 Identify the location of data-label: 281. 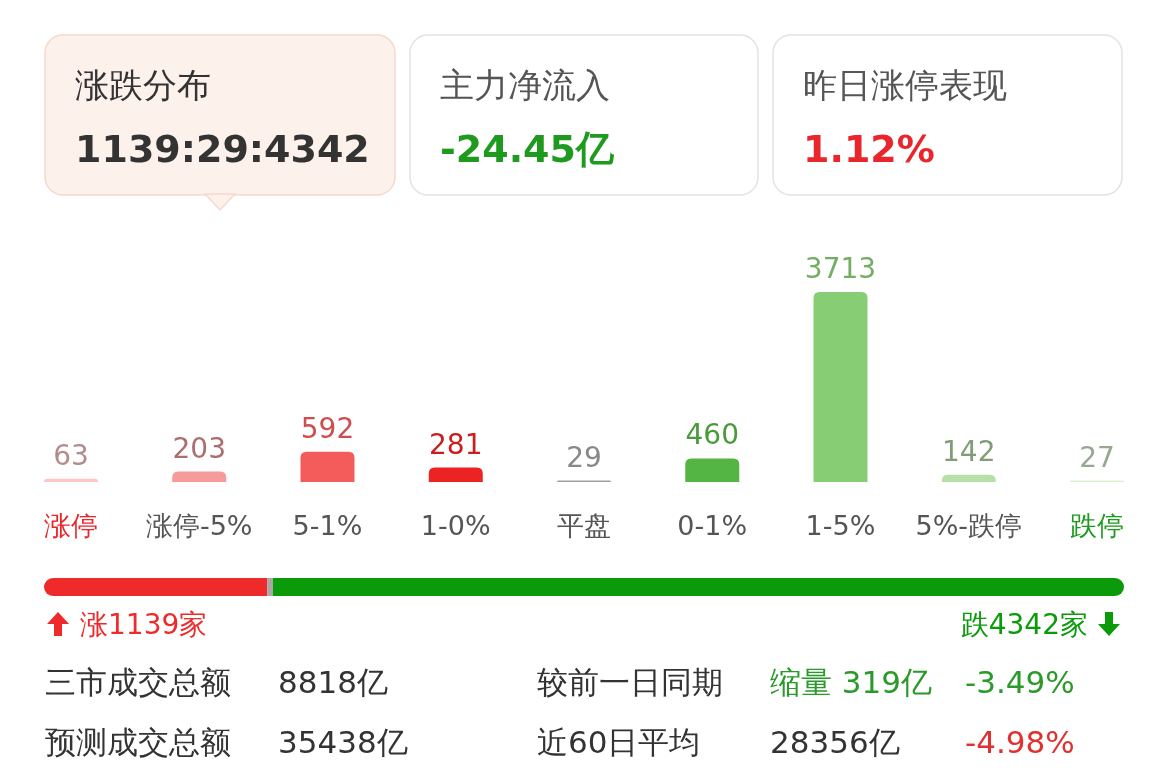
(456, 444).